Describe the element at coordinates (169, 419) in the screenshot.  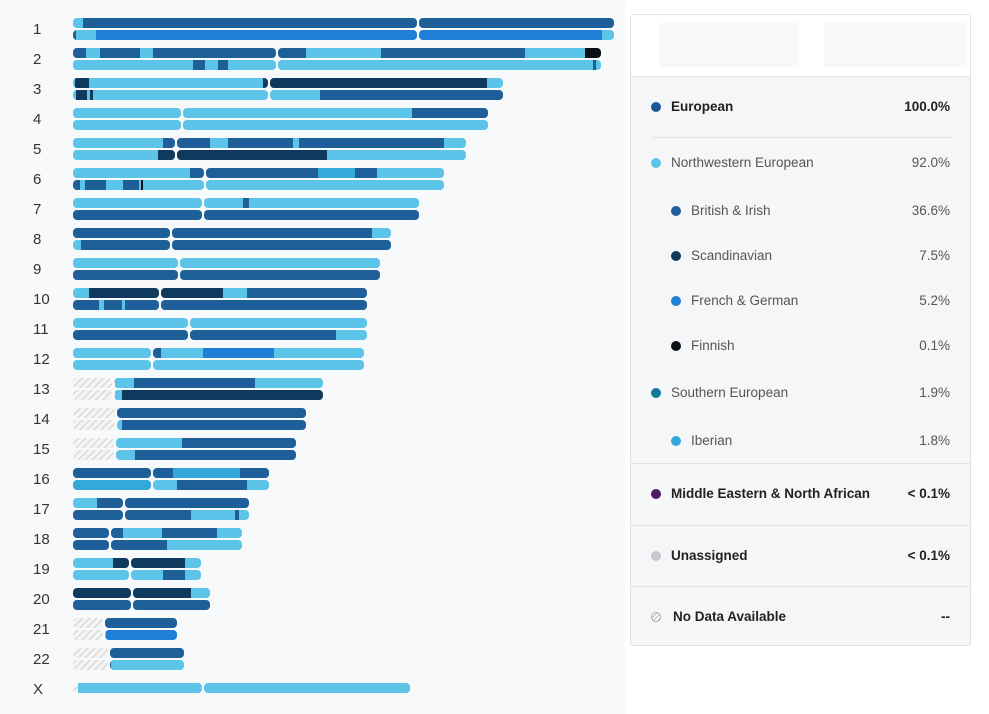
I see `chromosome-row: 14` at that location.